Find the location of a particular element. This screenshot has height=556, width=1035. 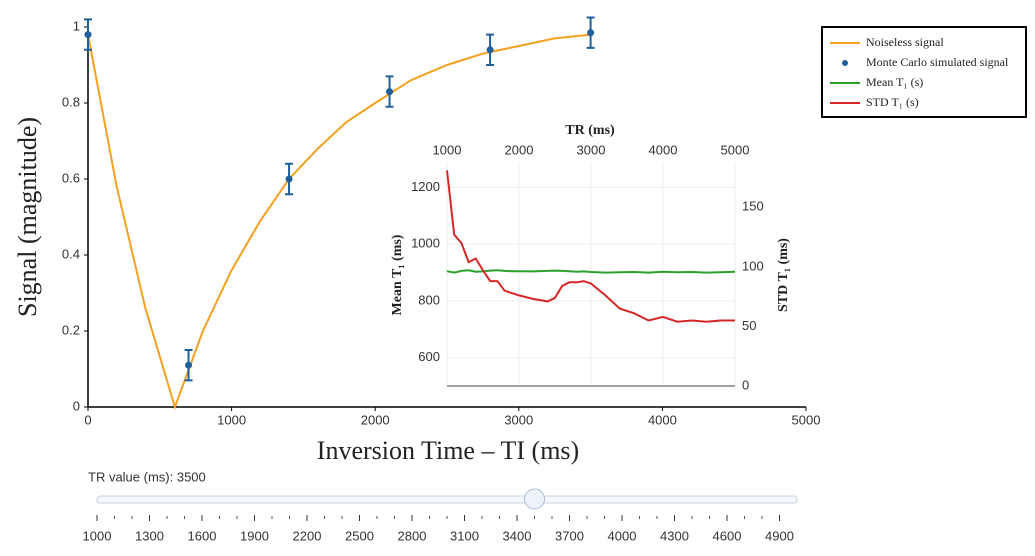

inset-y2-title: STD T₁ (ms) is located at coordinates (783, 275).